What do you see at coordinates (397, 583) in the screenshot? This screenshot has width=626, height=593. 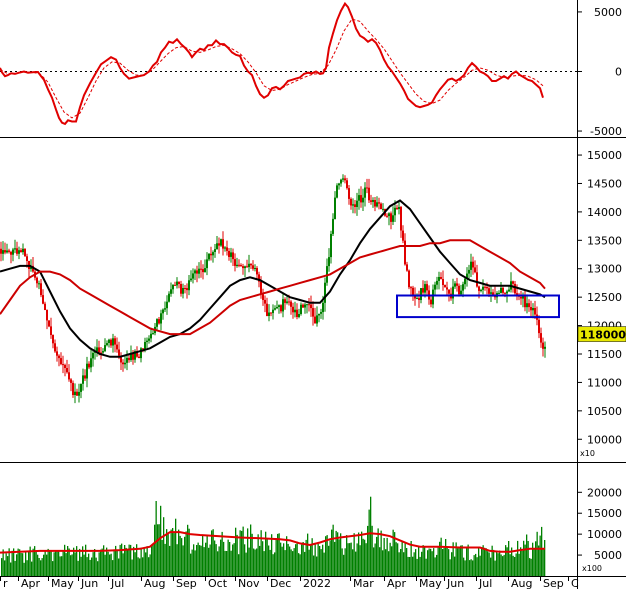 I see `x-tick-label: Apr` at bounding box center [397, 583].